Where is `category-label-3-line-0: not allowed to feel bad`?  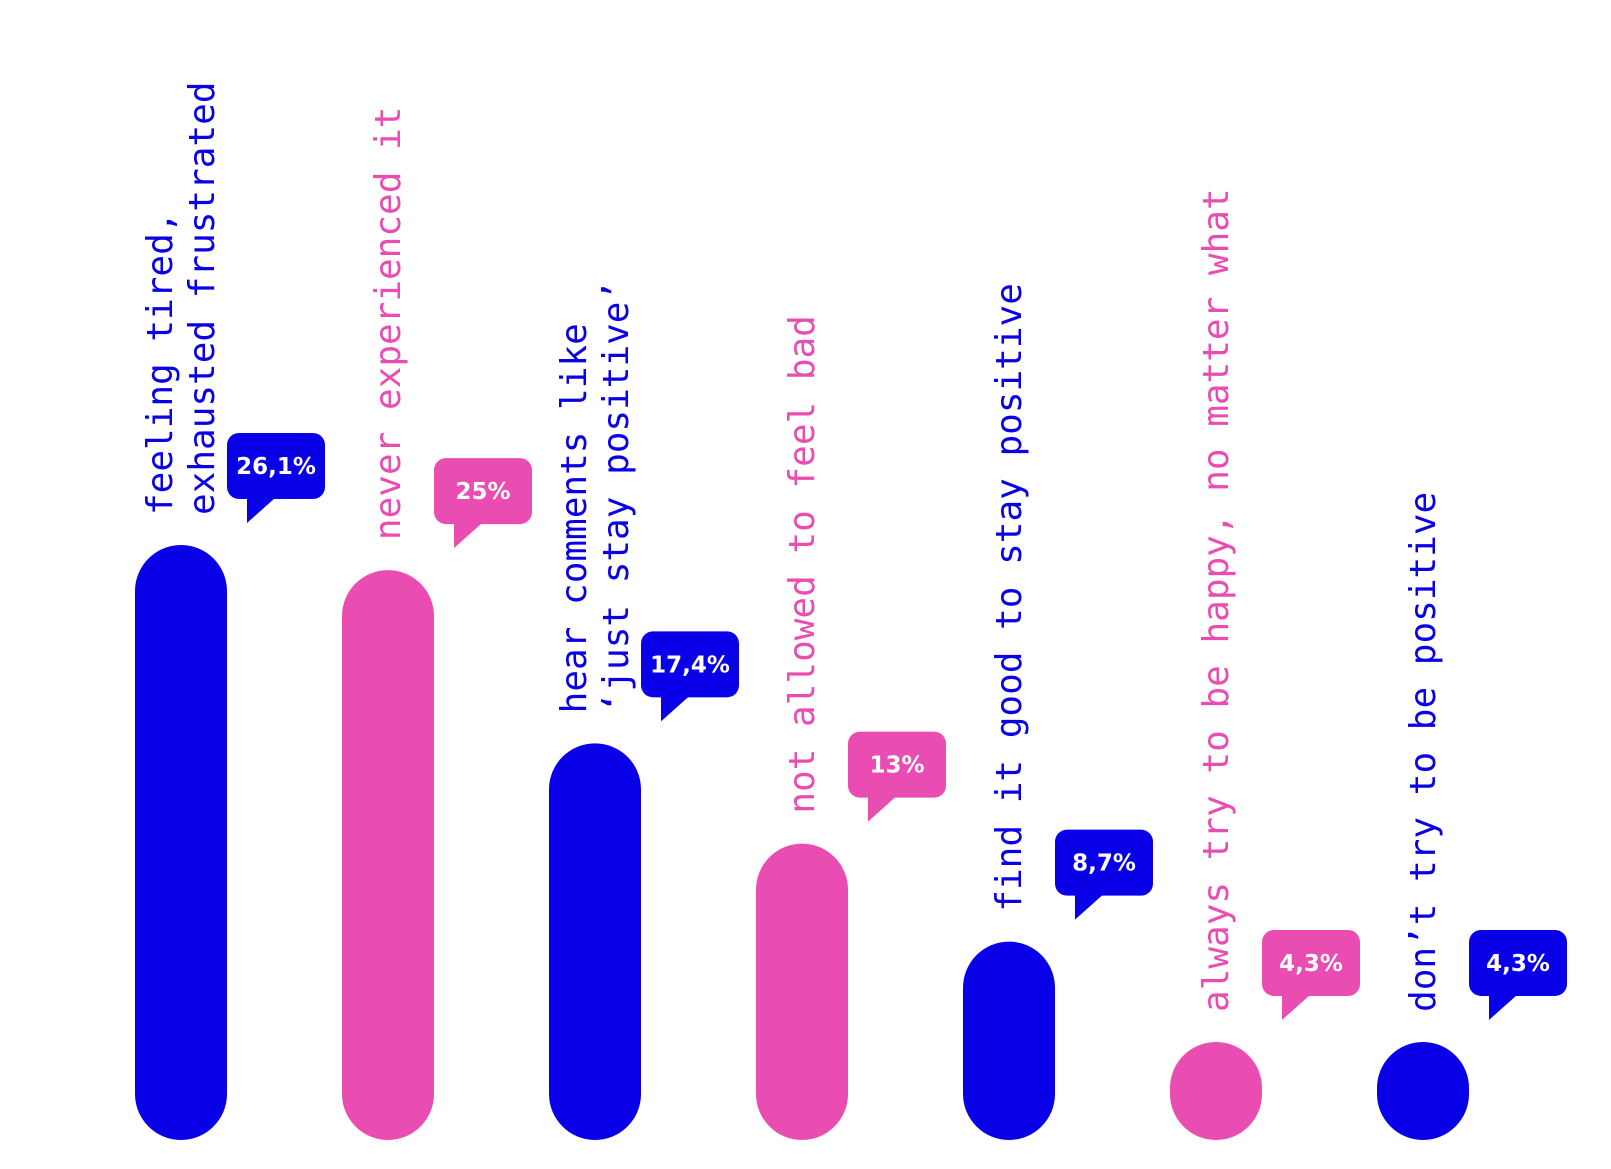
category-label-3-line-0: not allowed to feel bad is located at coordinates (802, 564).